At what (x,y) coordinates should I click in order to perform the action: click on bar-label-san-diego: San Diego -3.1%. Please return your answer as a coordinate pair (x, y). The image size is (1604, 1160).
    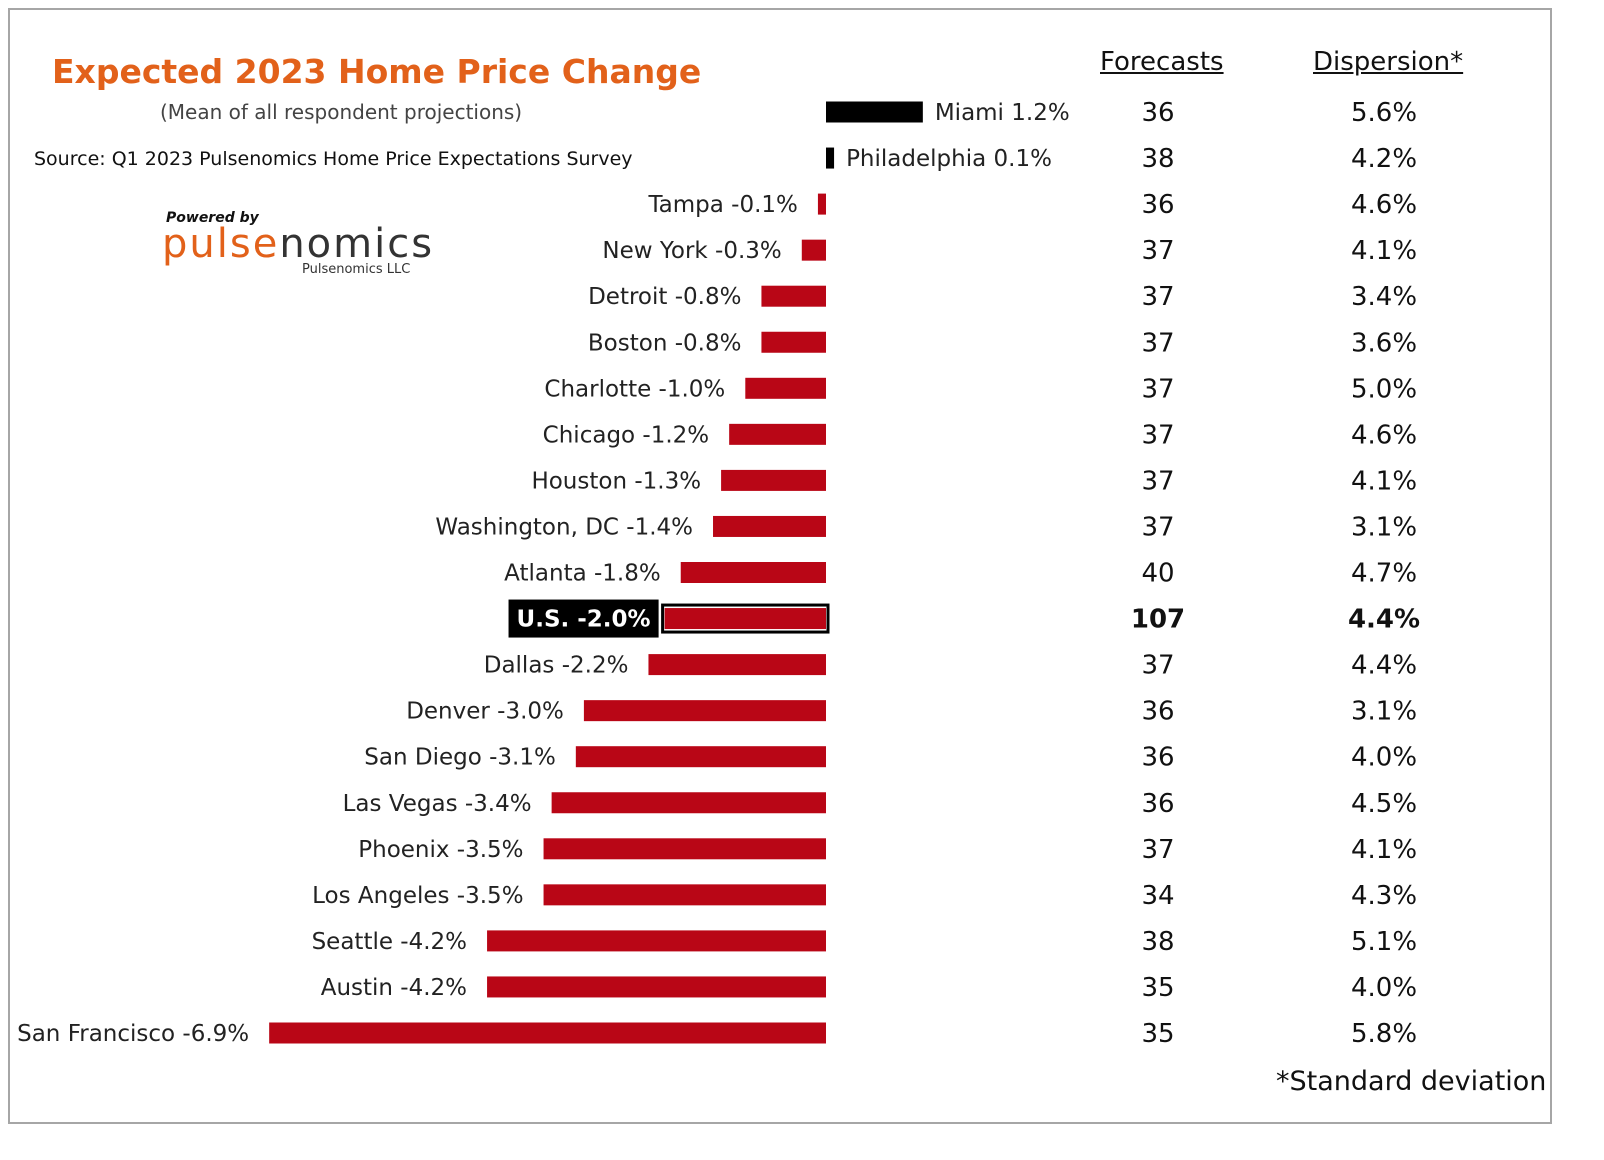
    Looking at the image, I should click on (460, 758).